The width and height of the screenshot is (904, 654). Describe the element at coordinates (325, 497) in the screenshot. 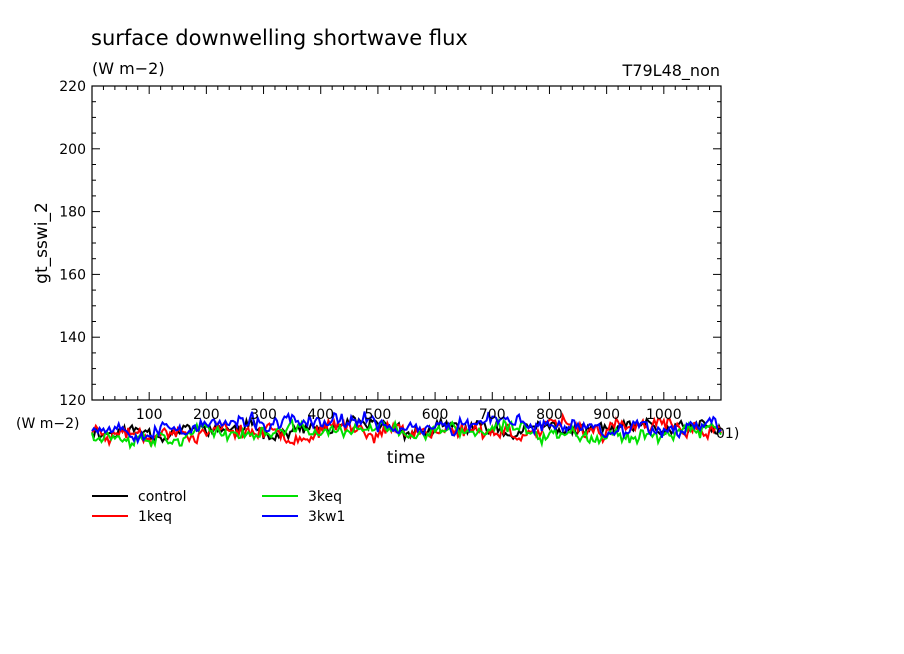

I see `legend-label: 3keq` at that location.